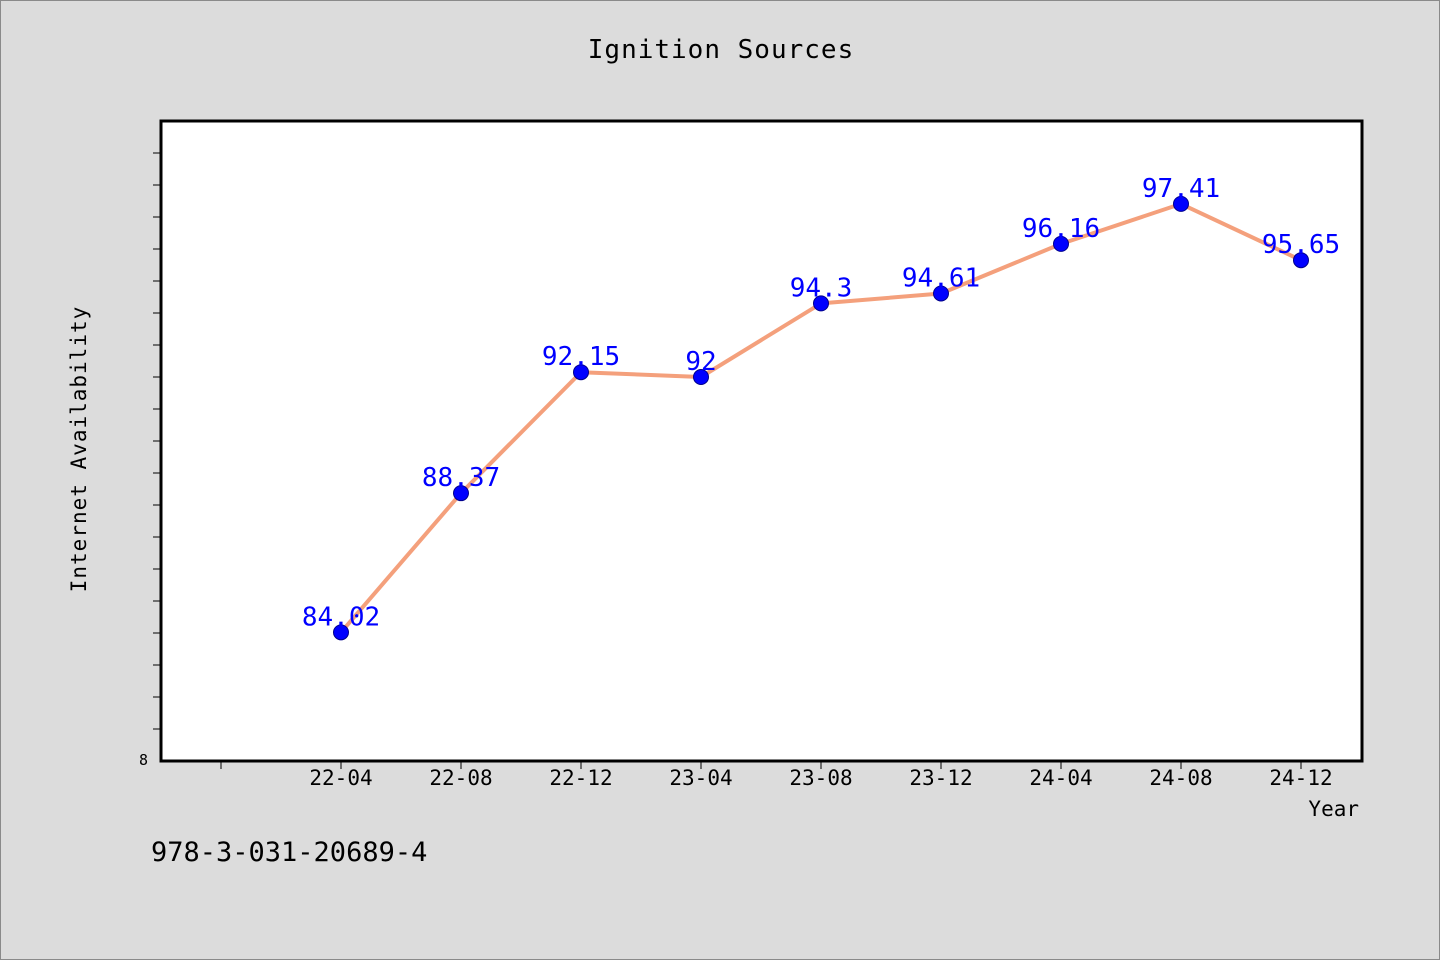 The height and width of the screenshot is (960, 1440). I want to click on x-tick-label: 22-12, so click(580, 778).